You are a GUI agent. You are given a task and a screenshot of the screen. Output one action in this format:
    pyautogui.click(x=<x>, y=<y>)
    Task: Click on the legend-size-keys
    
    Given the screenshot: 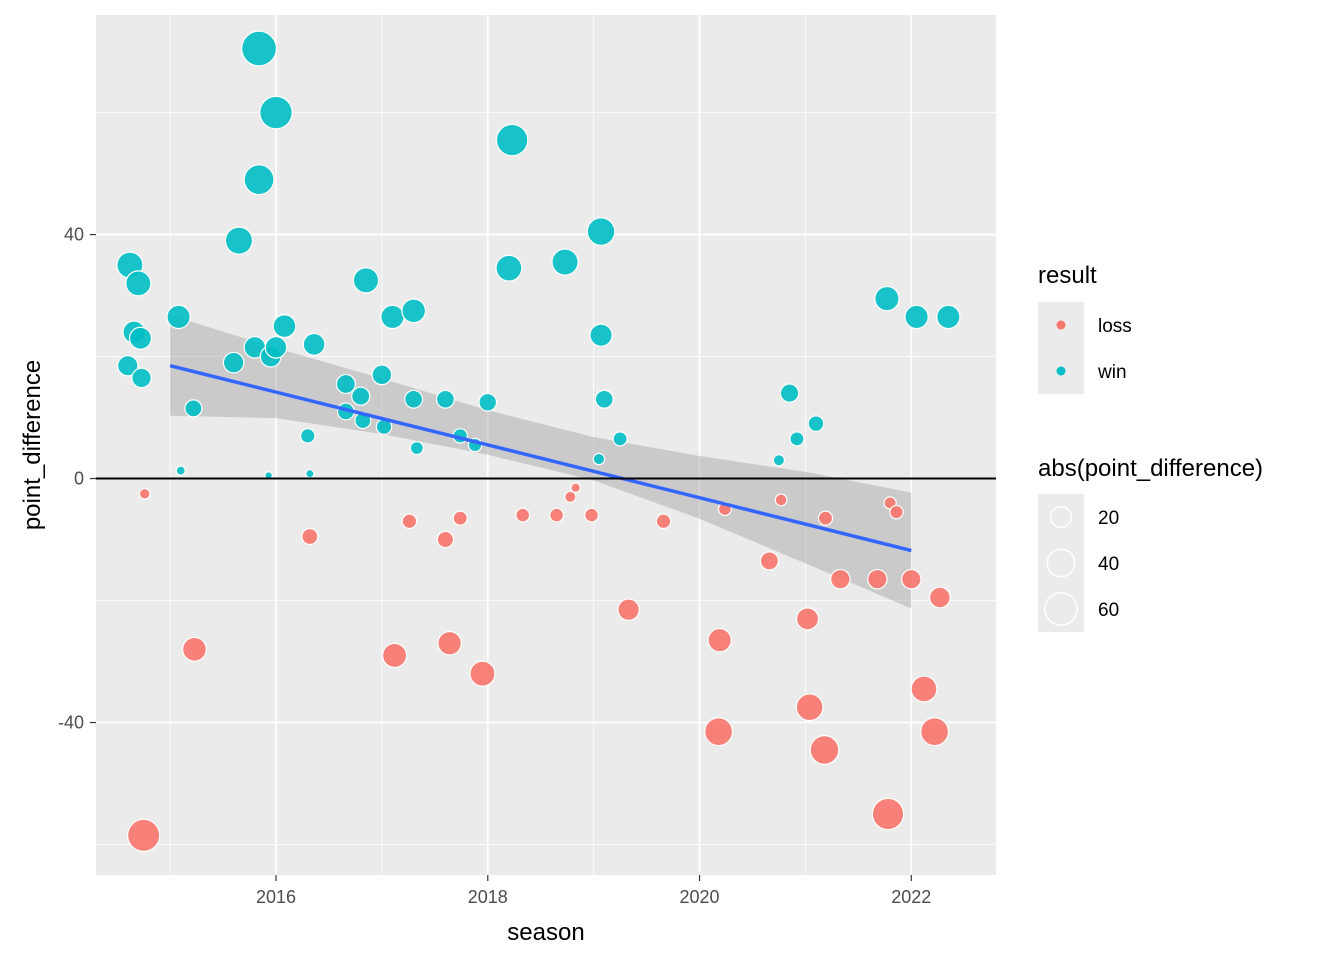 What is the action you would take?
    pyautogui.click(x=1061, y=565)
    